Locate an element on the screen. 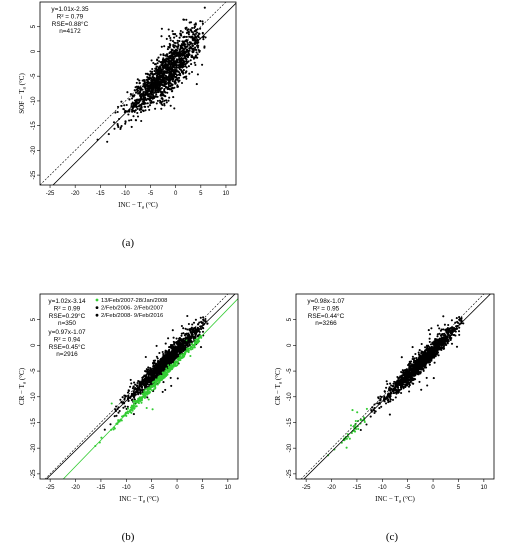  scatter-points-b is located at coordinates (151, 381).